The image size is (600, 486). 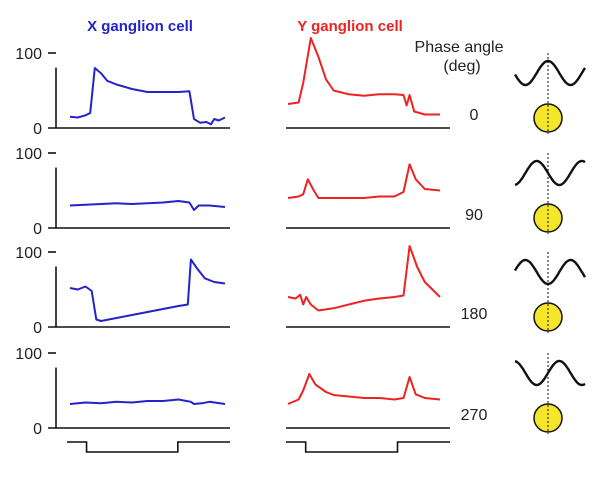 I want to click on x-cell-stimulus-trace, so click(x=148, y=447).